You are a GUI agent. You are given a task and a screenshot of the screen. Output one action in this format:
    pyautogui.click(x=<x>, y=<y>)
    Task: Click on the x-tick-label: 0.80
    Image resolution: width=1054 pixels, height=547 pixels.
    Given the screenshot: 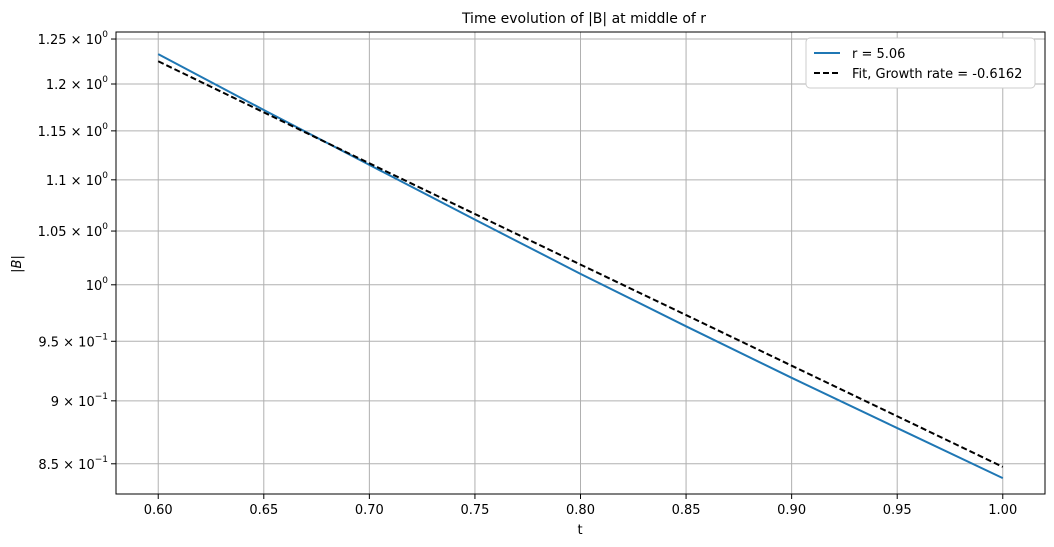 What is the action you would take?
    pyautogui.click(x=580, y=510)
    